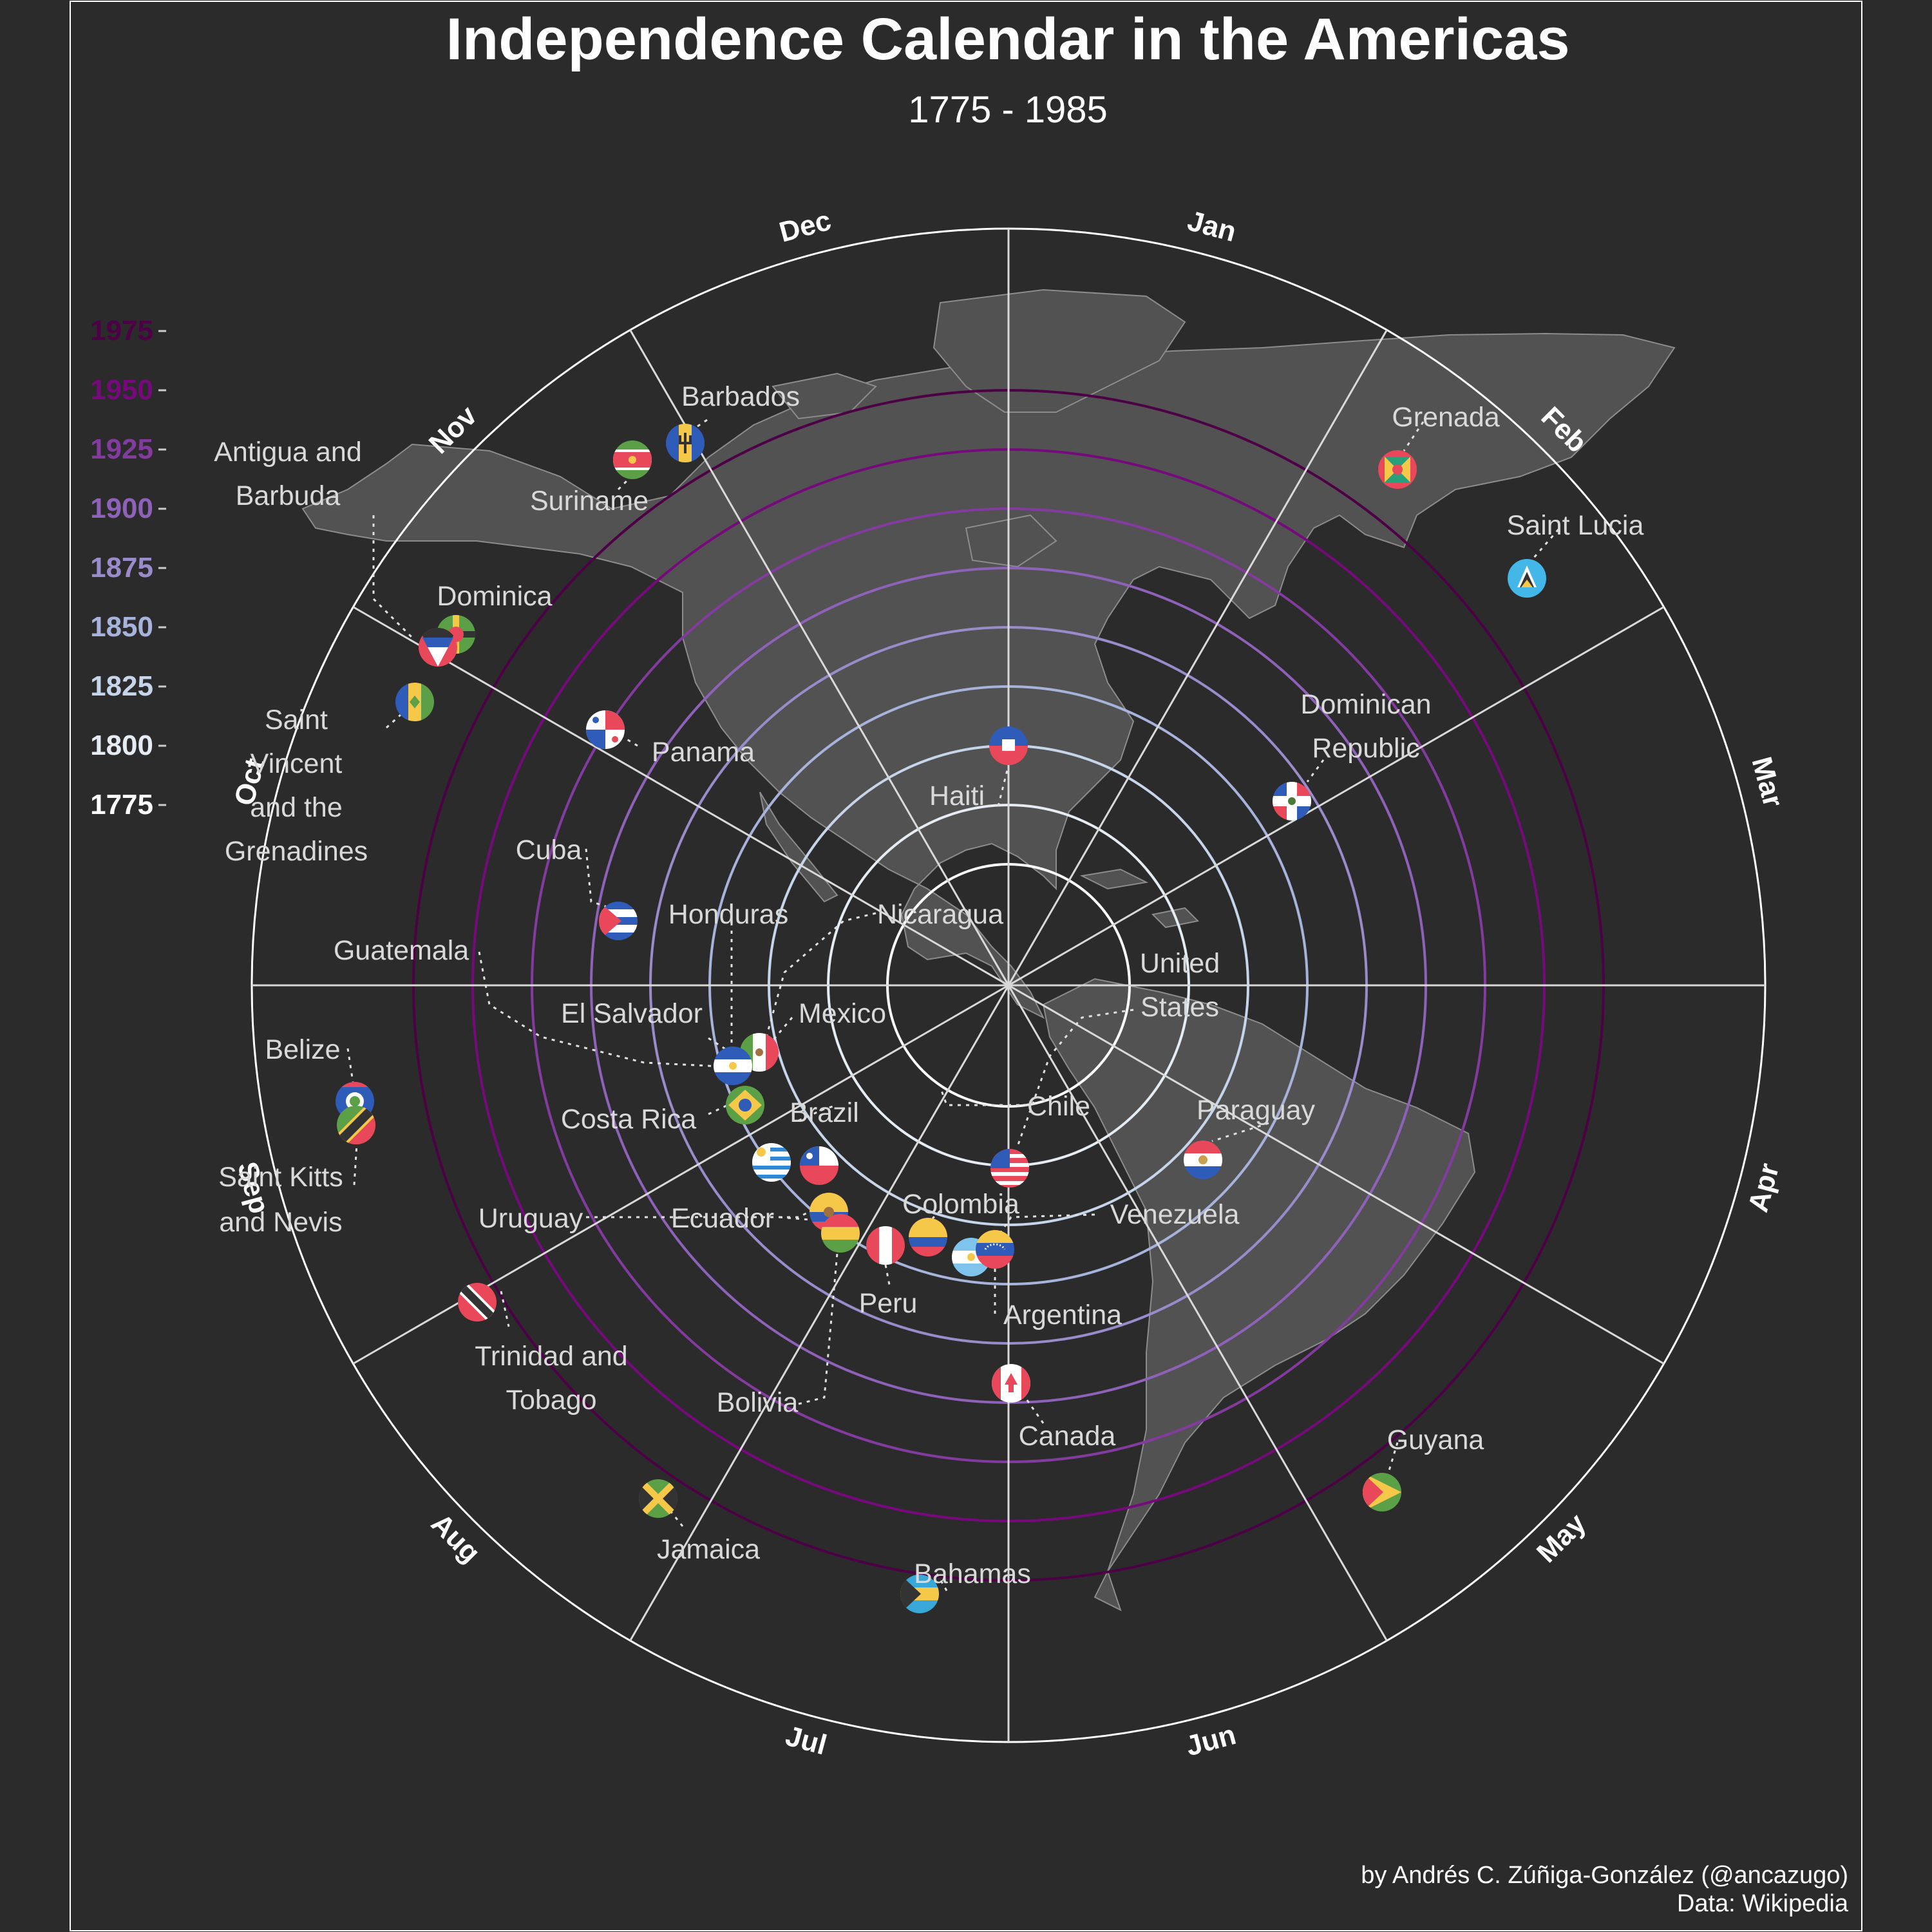  I want to click on month-label-may: May, so click(1562, 1539).